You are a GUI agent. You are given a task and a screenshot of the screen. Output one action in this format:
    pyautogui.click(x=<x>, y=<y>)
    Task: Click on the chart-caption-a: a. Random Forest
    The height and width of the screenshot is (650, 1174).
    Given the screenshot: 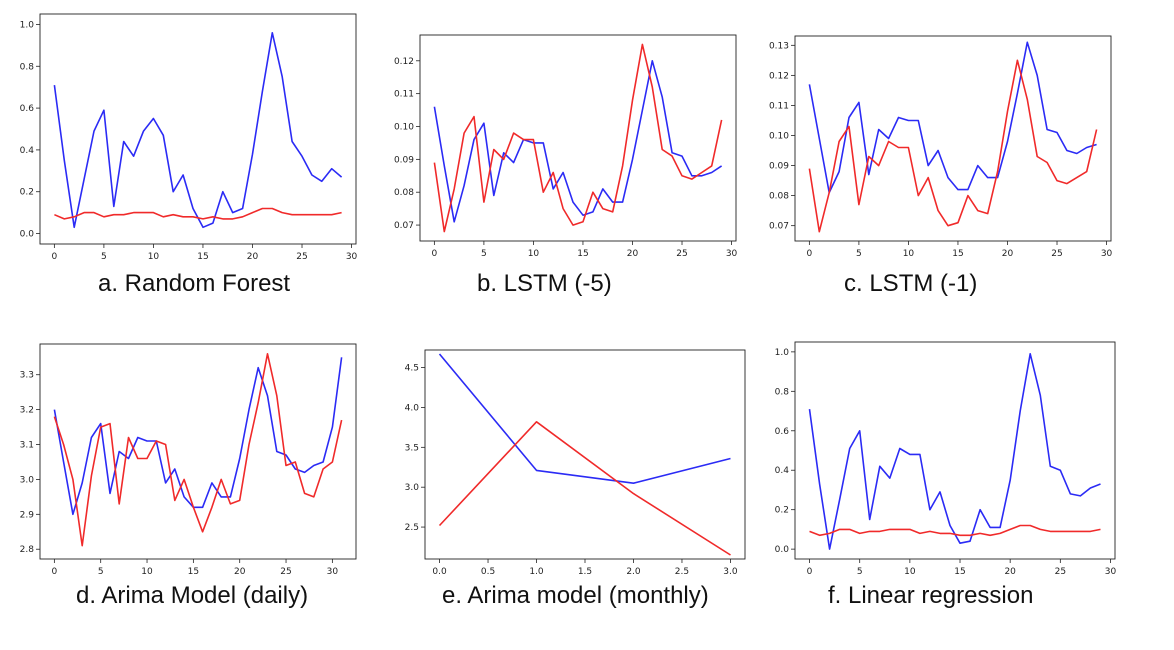 What is the action you would take?
    pyautogui.click(x=194, y=283)
    